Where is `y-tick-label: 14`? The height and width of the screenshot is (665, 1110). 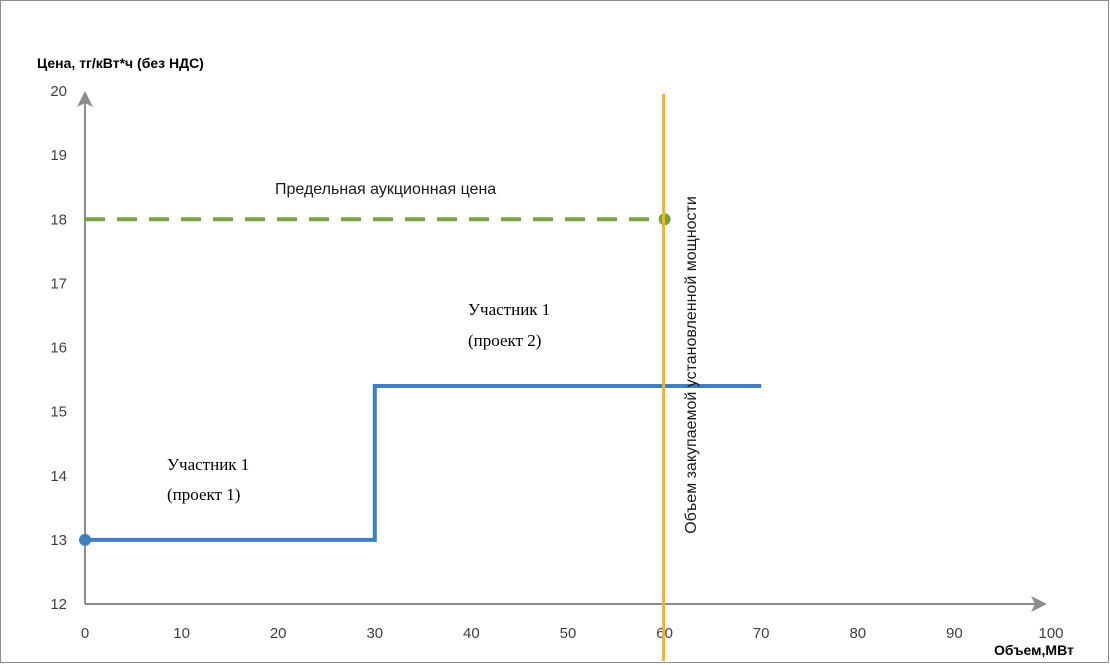
y-tick-label: 14 is located at coordinates (58, 476).